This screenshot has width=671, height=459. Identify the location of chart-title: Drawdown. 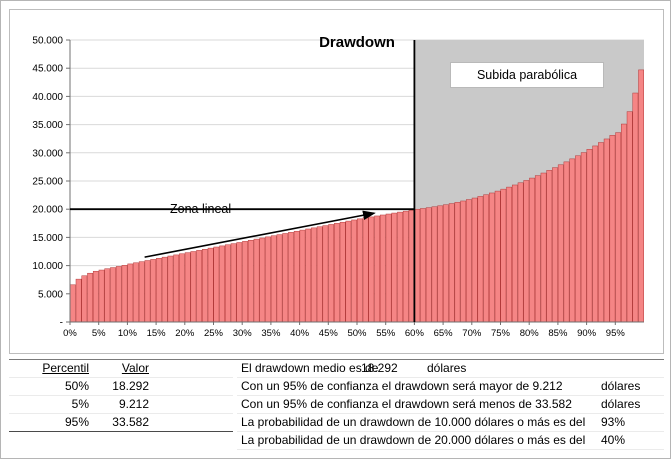
(357, 42).